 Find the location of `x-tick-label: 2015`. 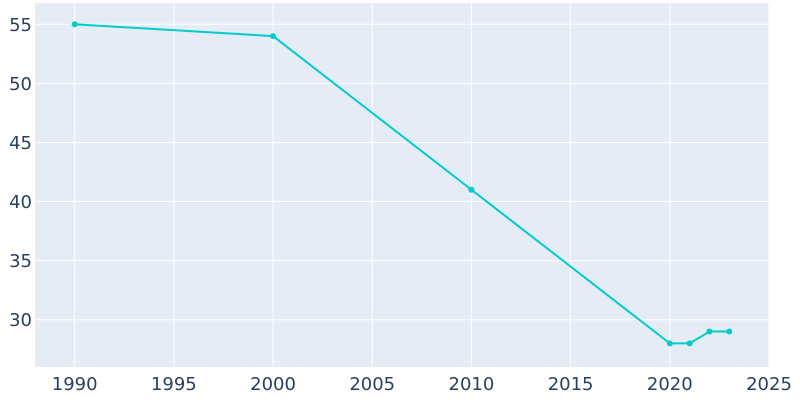

x-tick-label: 2015 is located at coordinates (571, 384).